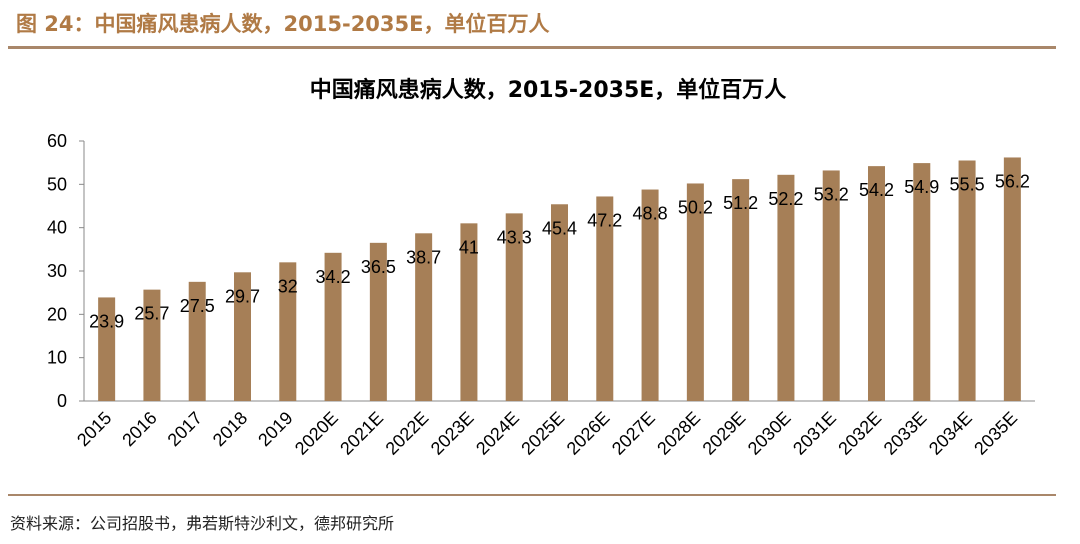 The image size is (1080, 544). What do you see at coordinates (532, 495) in the screenshot?
I see `bottom-divider` at bounding box center [532, 495].